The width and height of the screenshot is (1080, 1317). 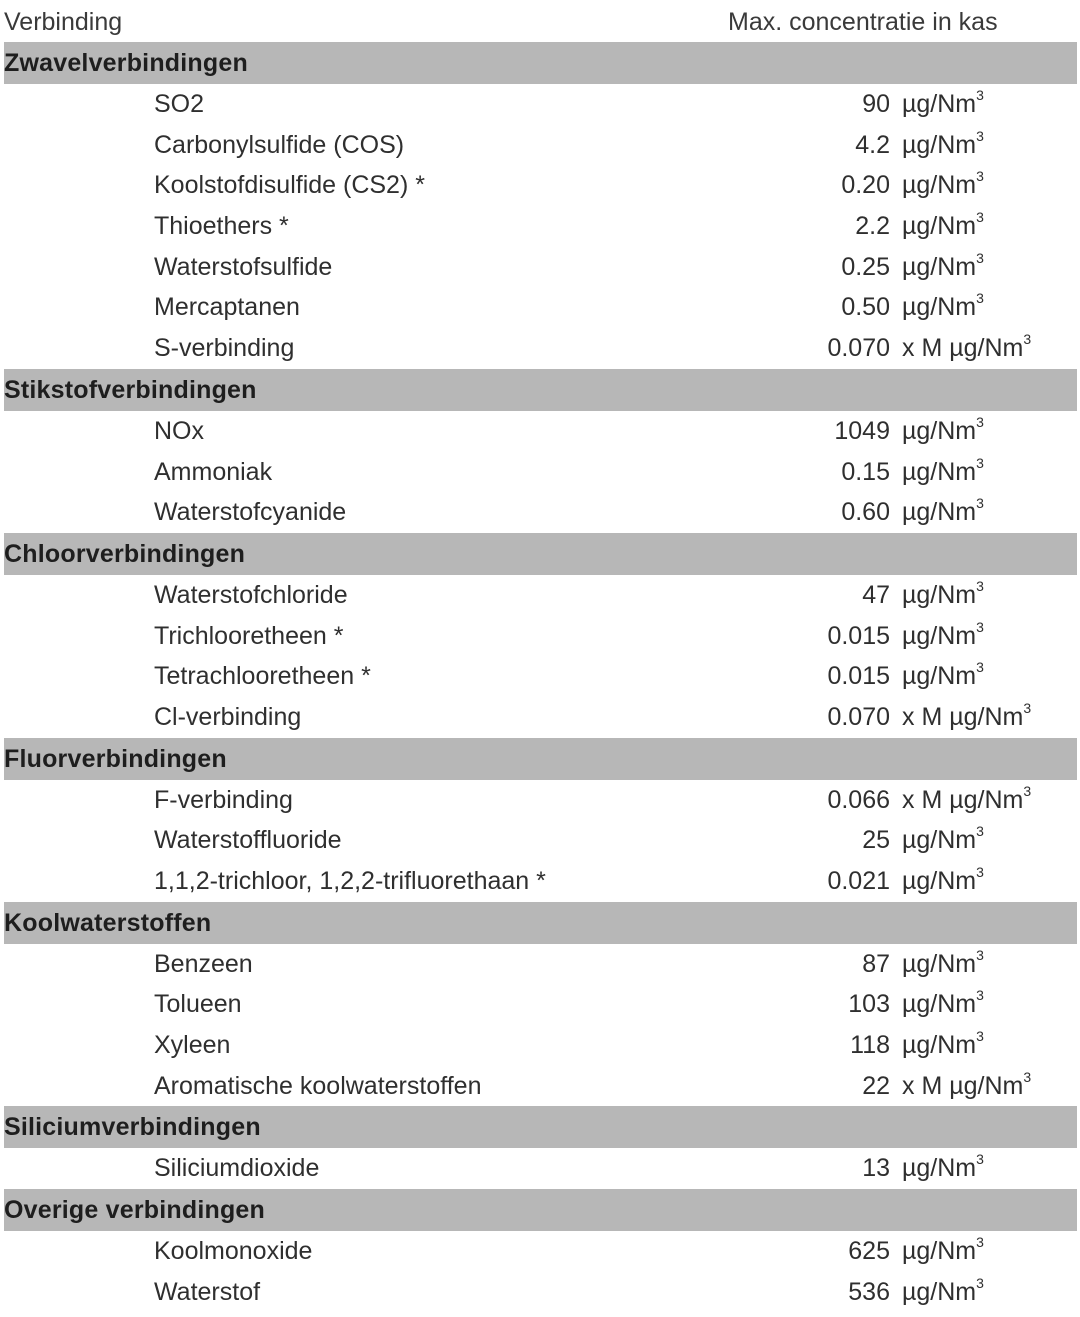 What do you see at coordinates (540, 104) in the screenshot?
I see `table-row: SO2 90 µg/Nm3` at bounding box center [540, 104].